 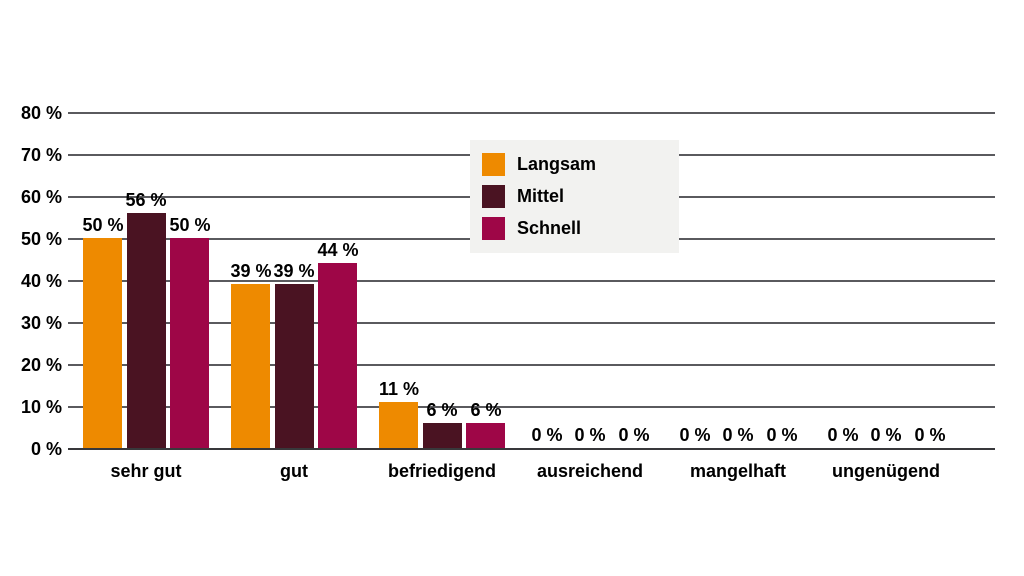 I want to click on y-tick-label-60: 60 %, so click(x=41, y=197).